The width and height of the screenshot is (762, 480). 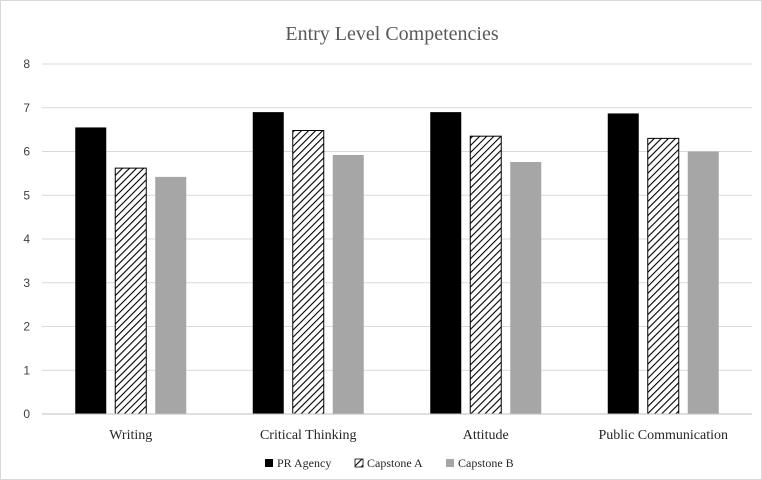 What do you see at coordinates (26, 283) in the screenshot?
I see `y-tick-label: 3` at bounding box center [26, 283].